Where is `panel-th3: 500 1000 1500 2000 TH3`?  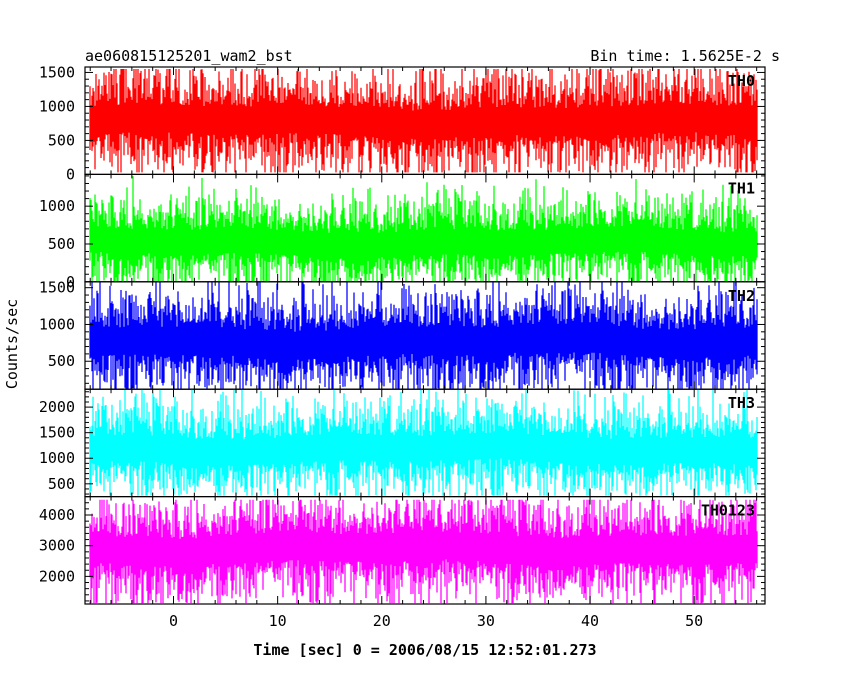 panel-th3: 500 1000 1500 2000 TH3 is located at coordinates (402, 443).